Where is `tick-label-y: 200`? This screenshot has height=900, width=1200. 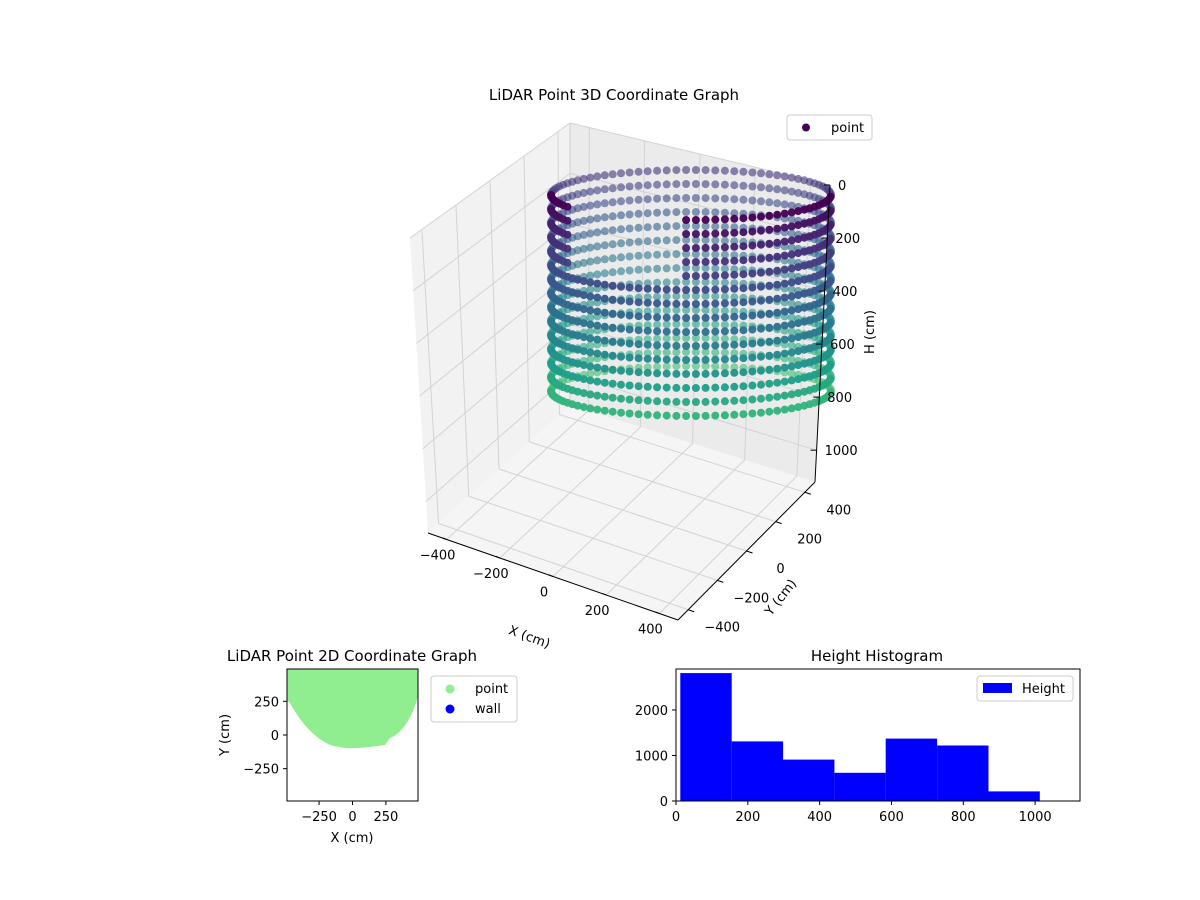
tick-label-y: 200 is located at coordinates (809, 540).